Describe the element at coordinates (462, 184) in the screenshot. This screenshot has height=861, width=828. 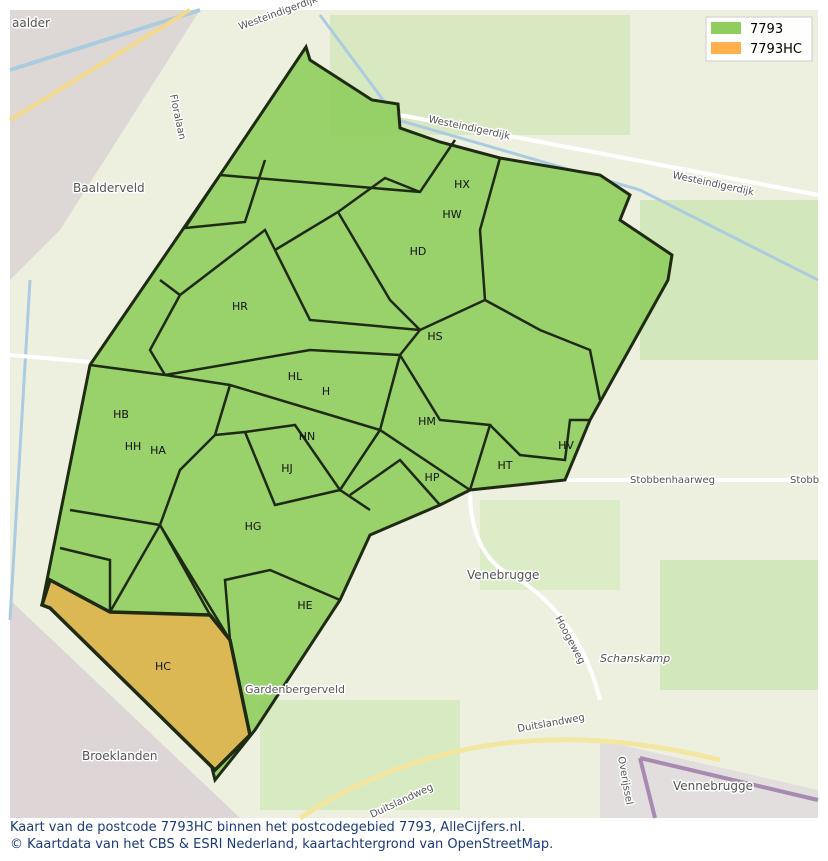
I see `region-label: HX` at that location.